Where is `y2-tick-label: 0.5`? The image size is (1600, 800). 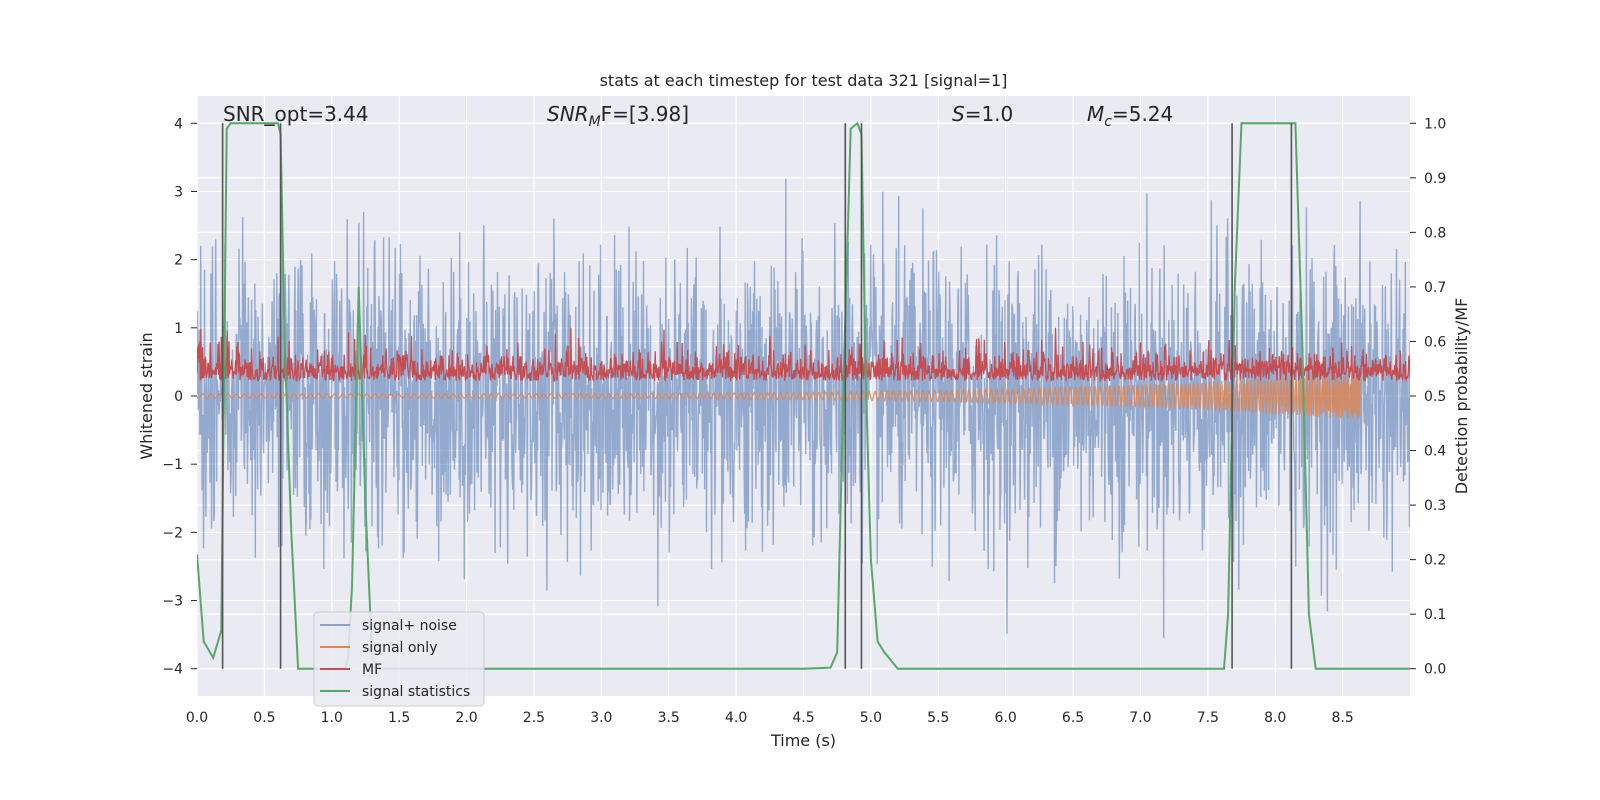 y2-tick-label: 0.5 is located at coordinates (1435, 397).